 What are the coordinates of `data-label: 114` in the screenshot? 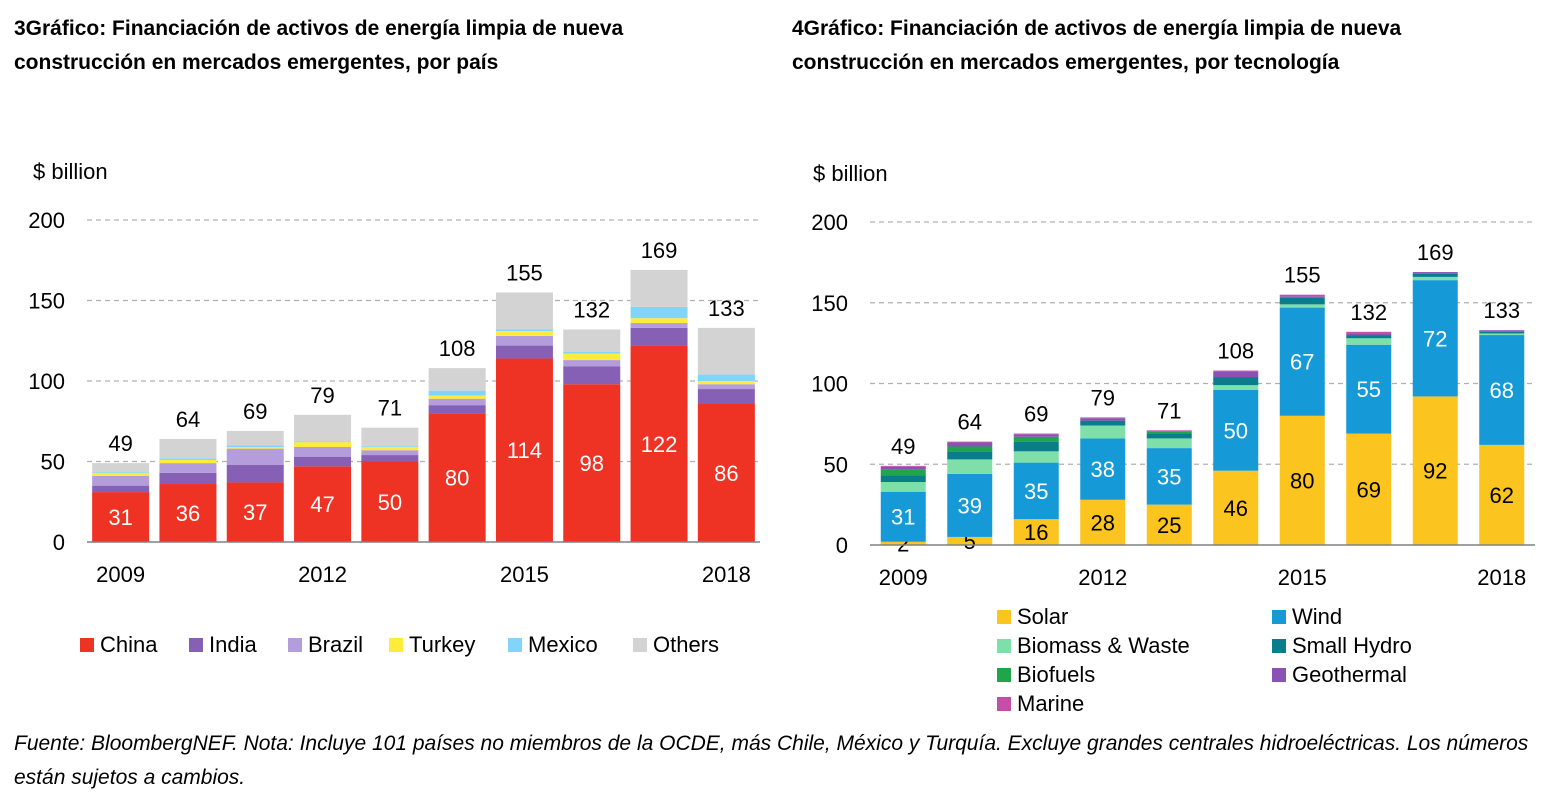 It's located at (524, 450).